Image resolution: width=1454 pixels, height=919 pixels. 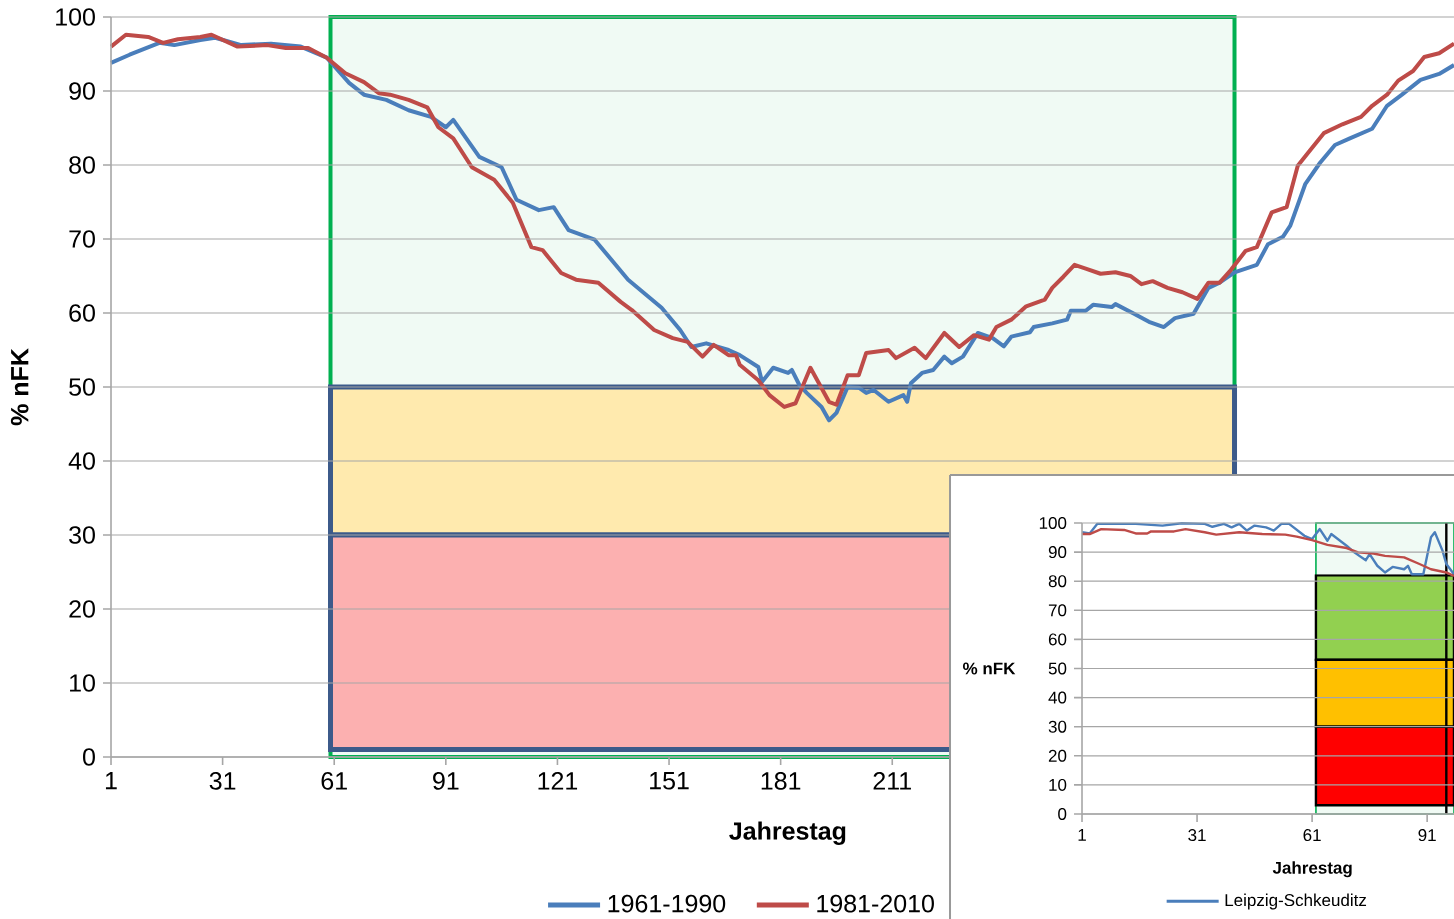 What do you see at coordinates (781, 781) in the screenshot?
I see `x-tick-label: 181` at bounding box center [781, 781].